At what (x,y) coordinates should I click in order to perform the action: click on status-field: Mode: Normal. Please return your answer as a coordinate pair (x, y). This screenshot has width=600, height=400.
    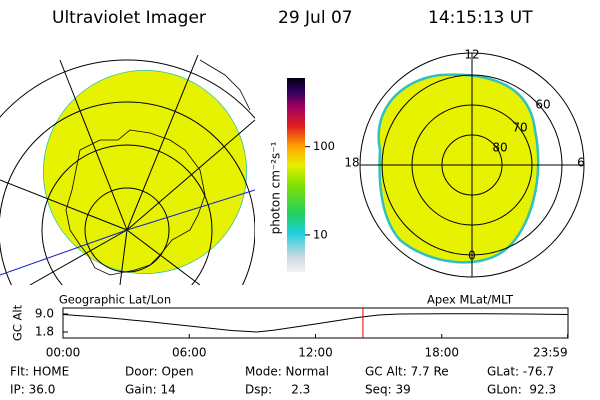
    Looking at the image, I should click on (287, 372).